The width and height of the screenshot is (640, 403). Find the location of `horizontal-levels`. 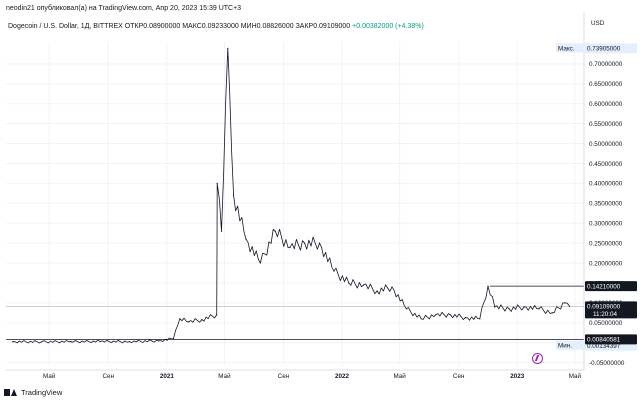

horizontal-levels is located at coordinates (295, 312).